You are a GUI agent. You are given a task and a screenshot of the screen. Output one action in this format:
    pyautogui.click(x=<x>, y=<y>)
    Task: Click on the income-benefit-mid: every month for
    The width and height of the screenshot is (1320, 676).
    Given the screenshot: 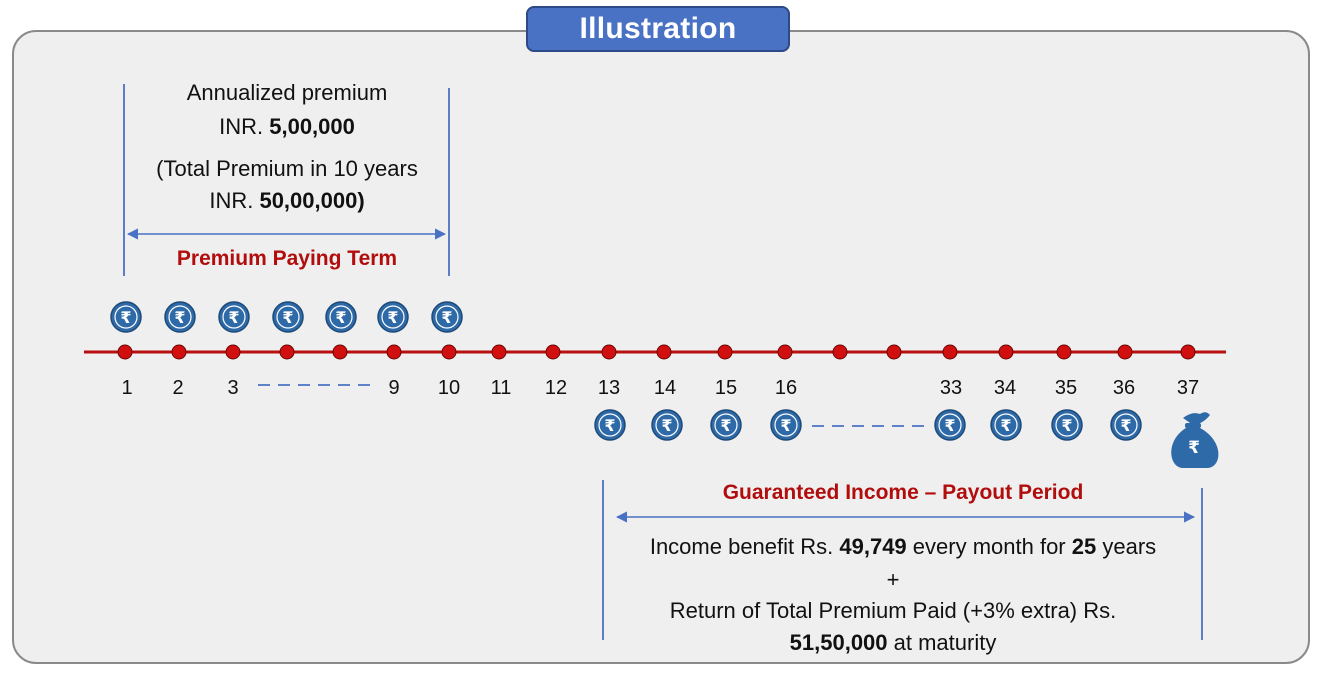 What is the action you would take?
    pyautogui.click(x=989, y=546)
    